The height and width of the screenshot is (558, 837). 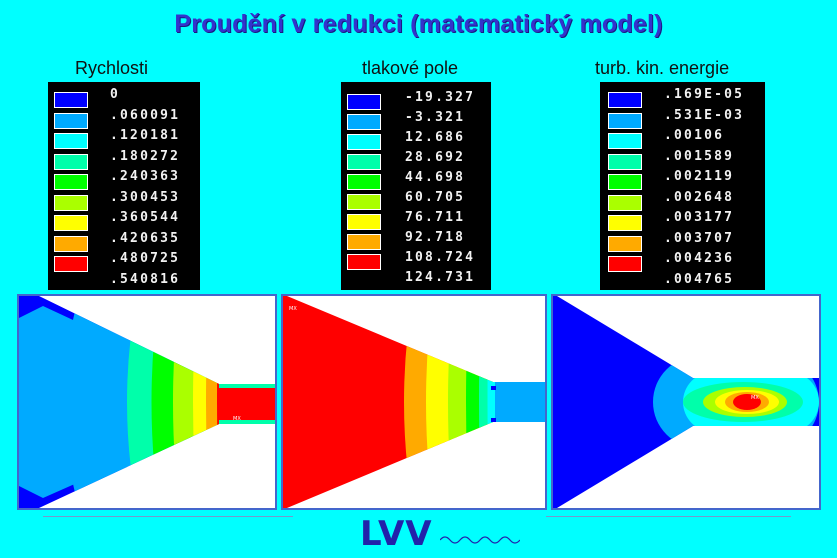 What do you see at coordinates (699, 238) in the screenshot?
I see `legend-value: .003707` at bounding box center [699, 238].